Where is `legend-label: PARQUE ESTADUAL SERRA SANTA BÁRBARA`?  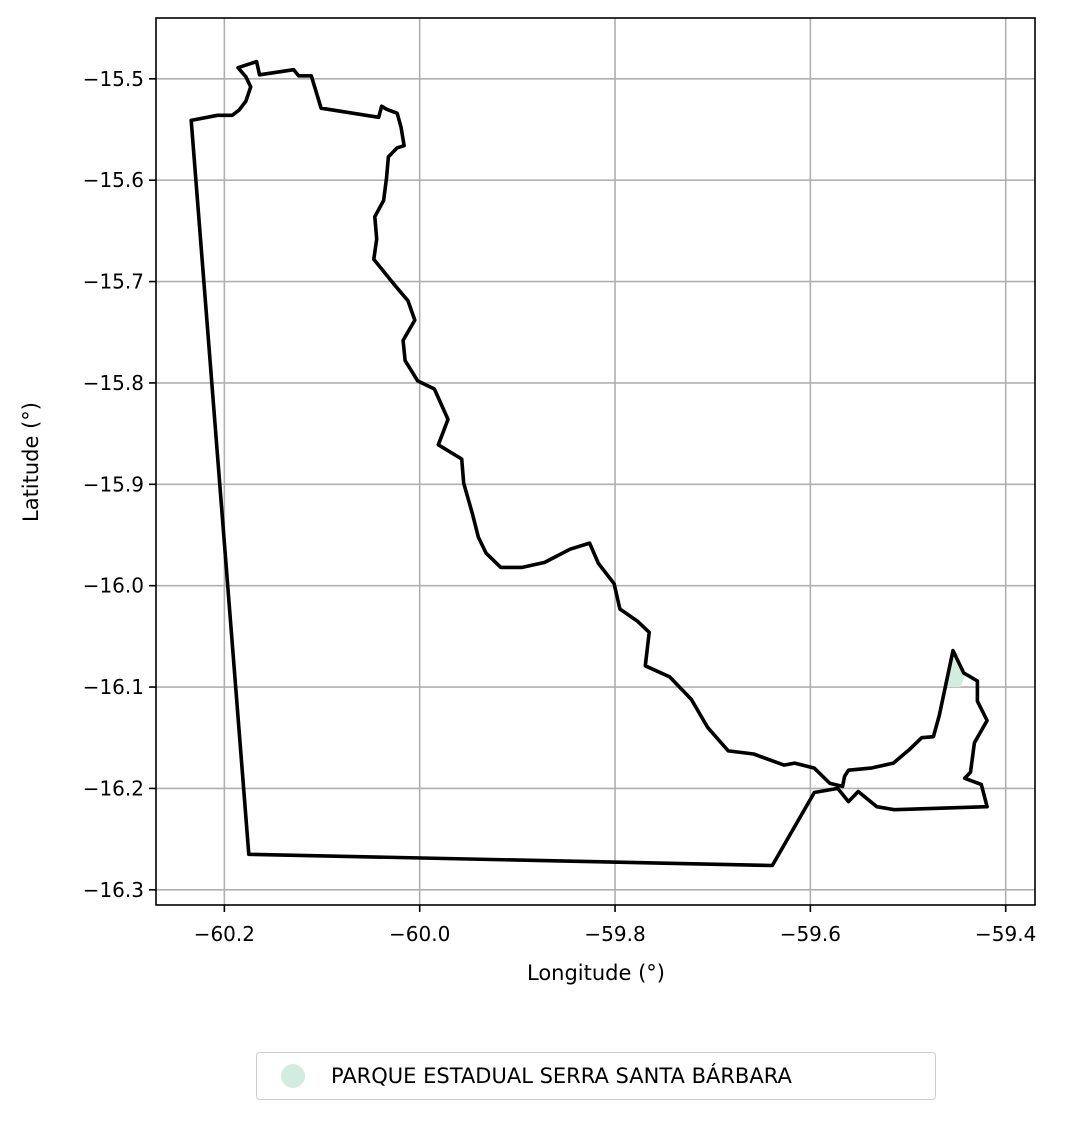 legend-label: PARQUE ESTADUAL SERRA SANTA BÁRBARA is located at coordinates (561, 1076).